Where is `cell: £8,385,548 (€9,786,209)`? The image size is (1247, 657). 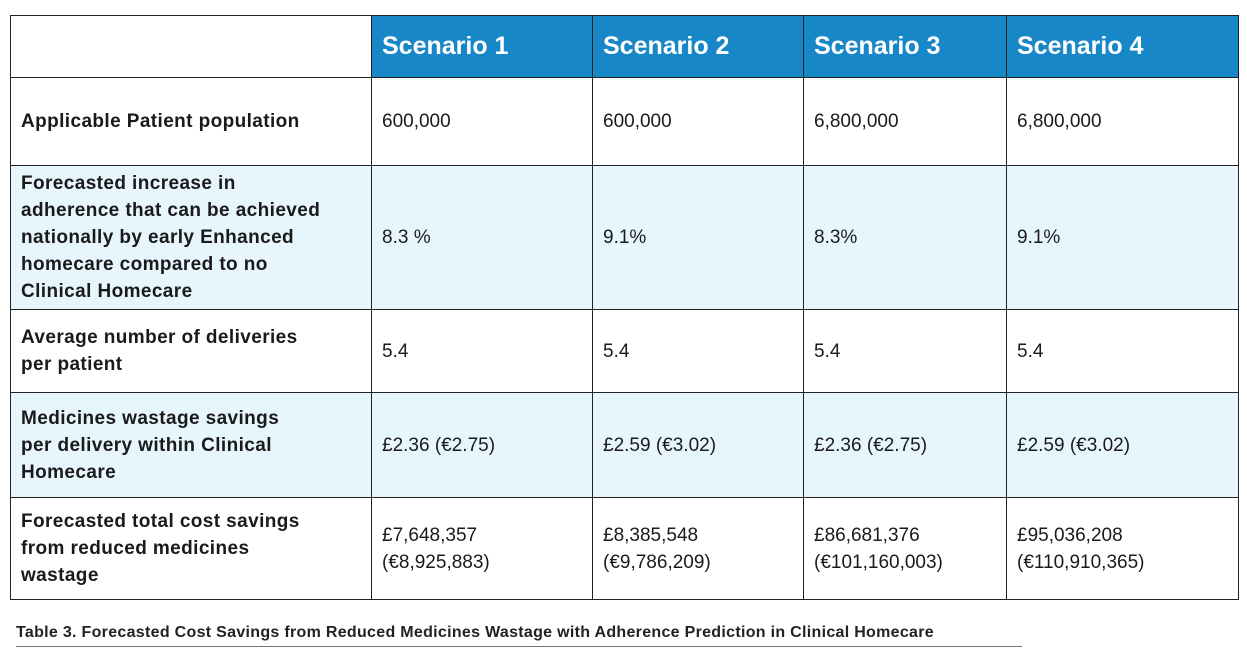 cell: £8,385,548 (€9,786,209) is located at coordinates (698, 548).